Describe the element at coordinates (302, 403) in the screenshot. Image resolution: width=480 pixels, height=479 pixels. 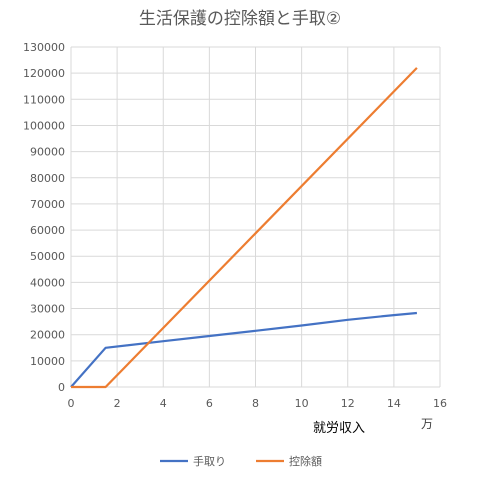
I see `x-tick-label: 10` at that location.